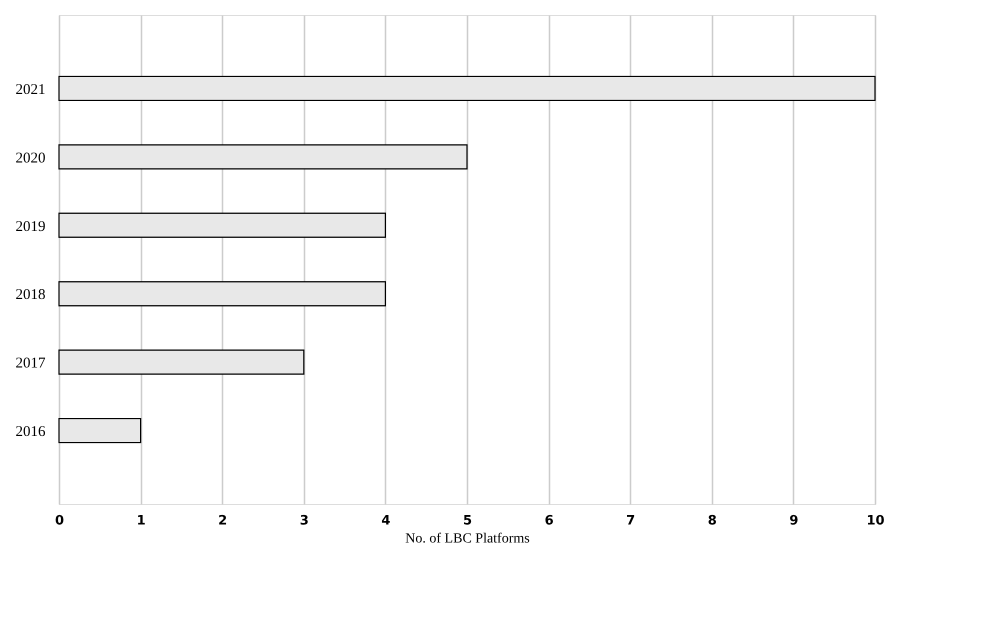 This screenshot has height=640, width=988. Describe the element at coordinates (31, 432) in the screenshot. I see `y-tick-label: 2016` at that location.